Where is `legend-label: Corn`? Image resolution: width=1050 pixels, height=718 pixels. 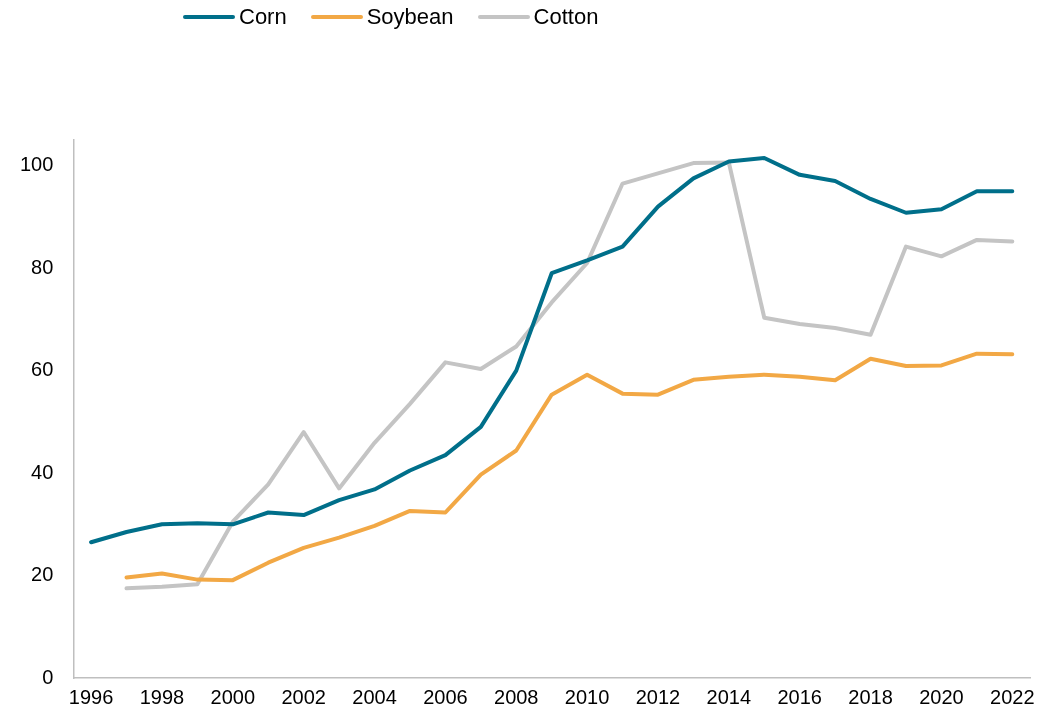 legend-label: Corn is located at coordinates (263, 17).